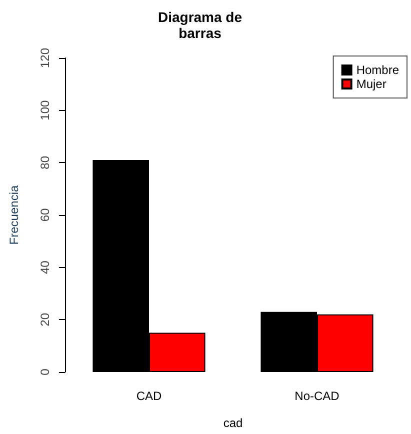  Describe the element at coordinates (371, 84) in the screenshot. I see `legend-label: Mujer` at that location.